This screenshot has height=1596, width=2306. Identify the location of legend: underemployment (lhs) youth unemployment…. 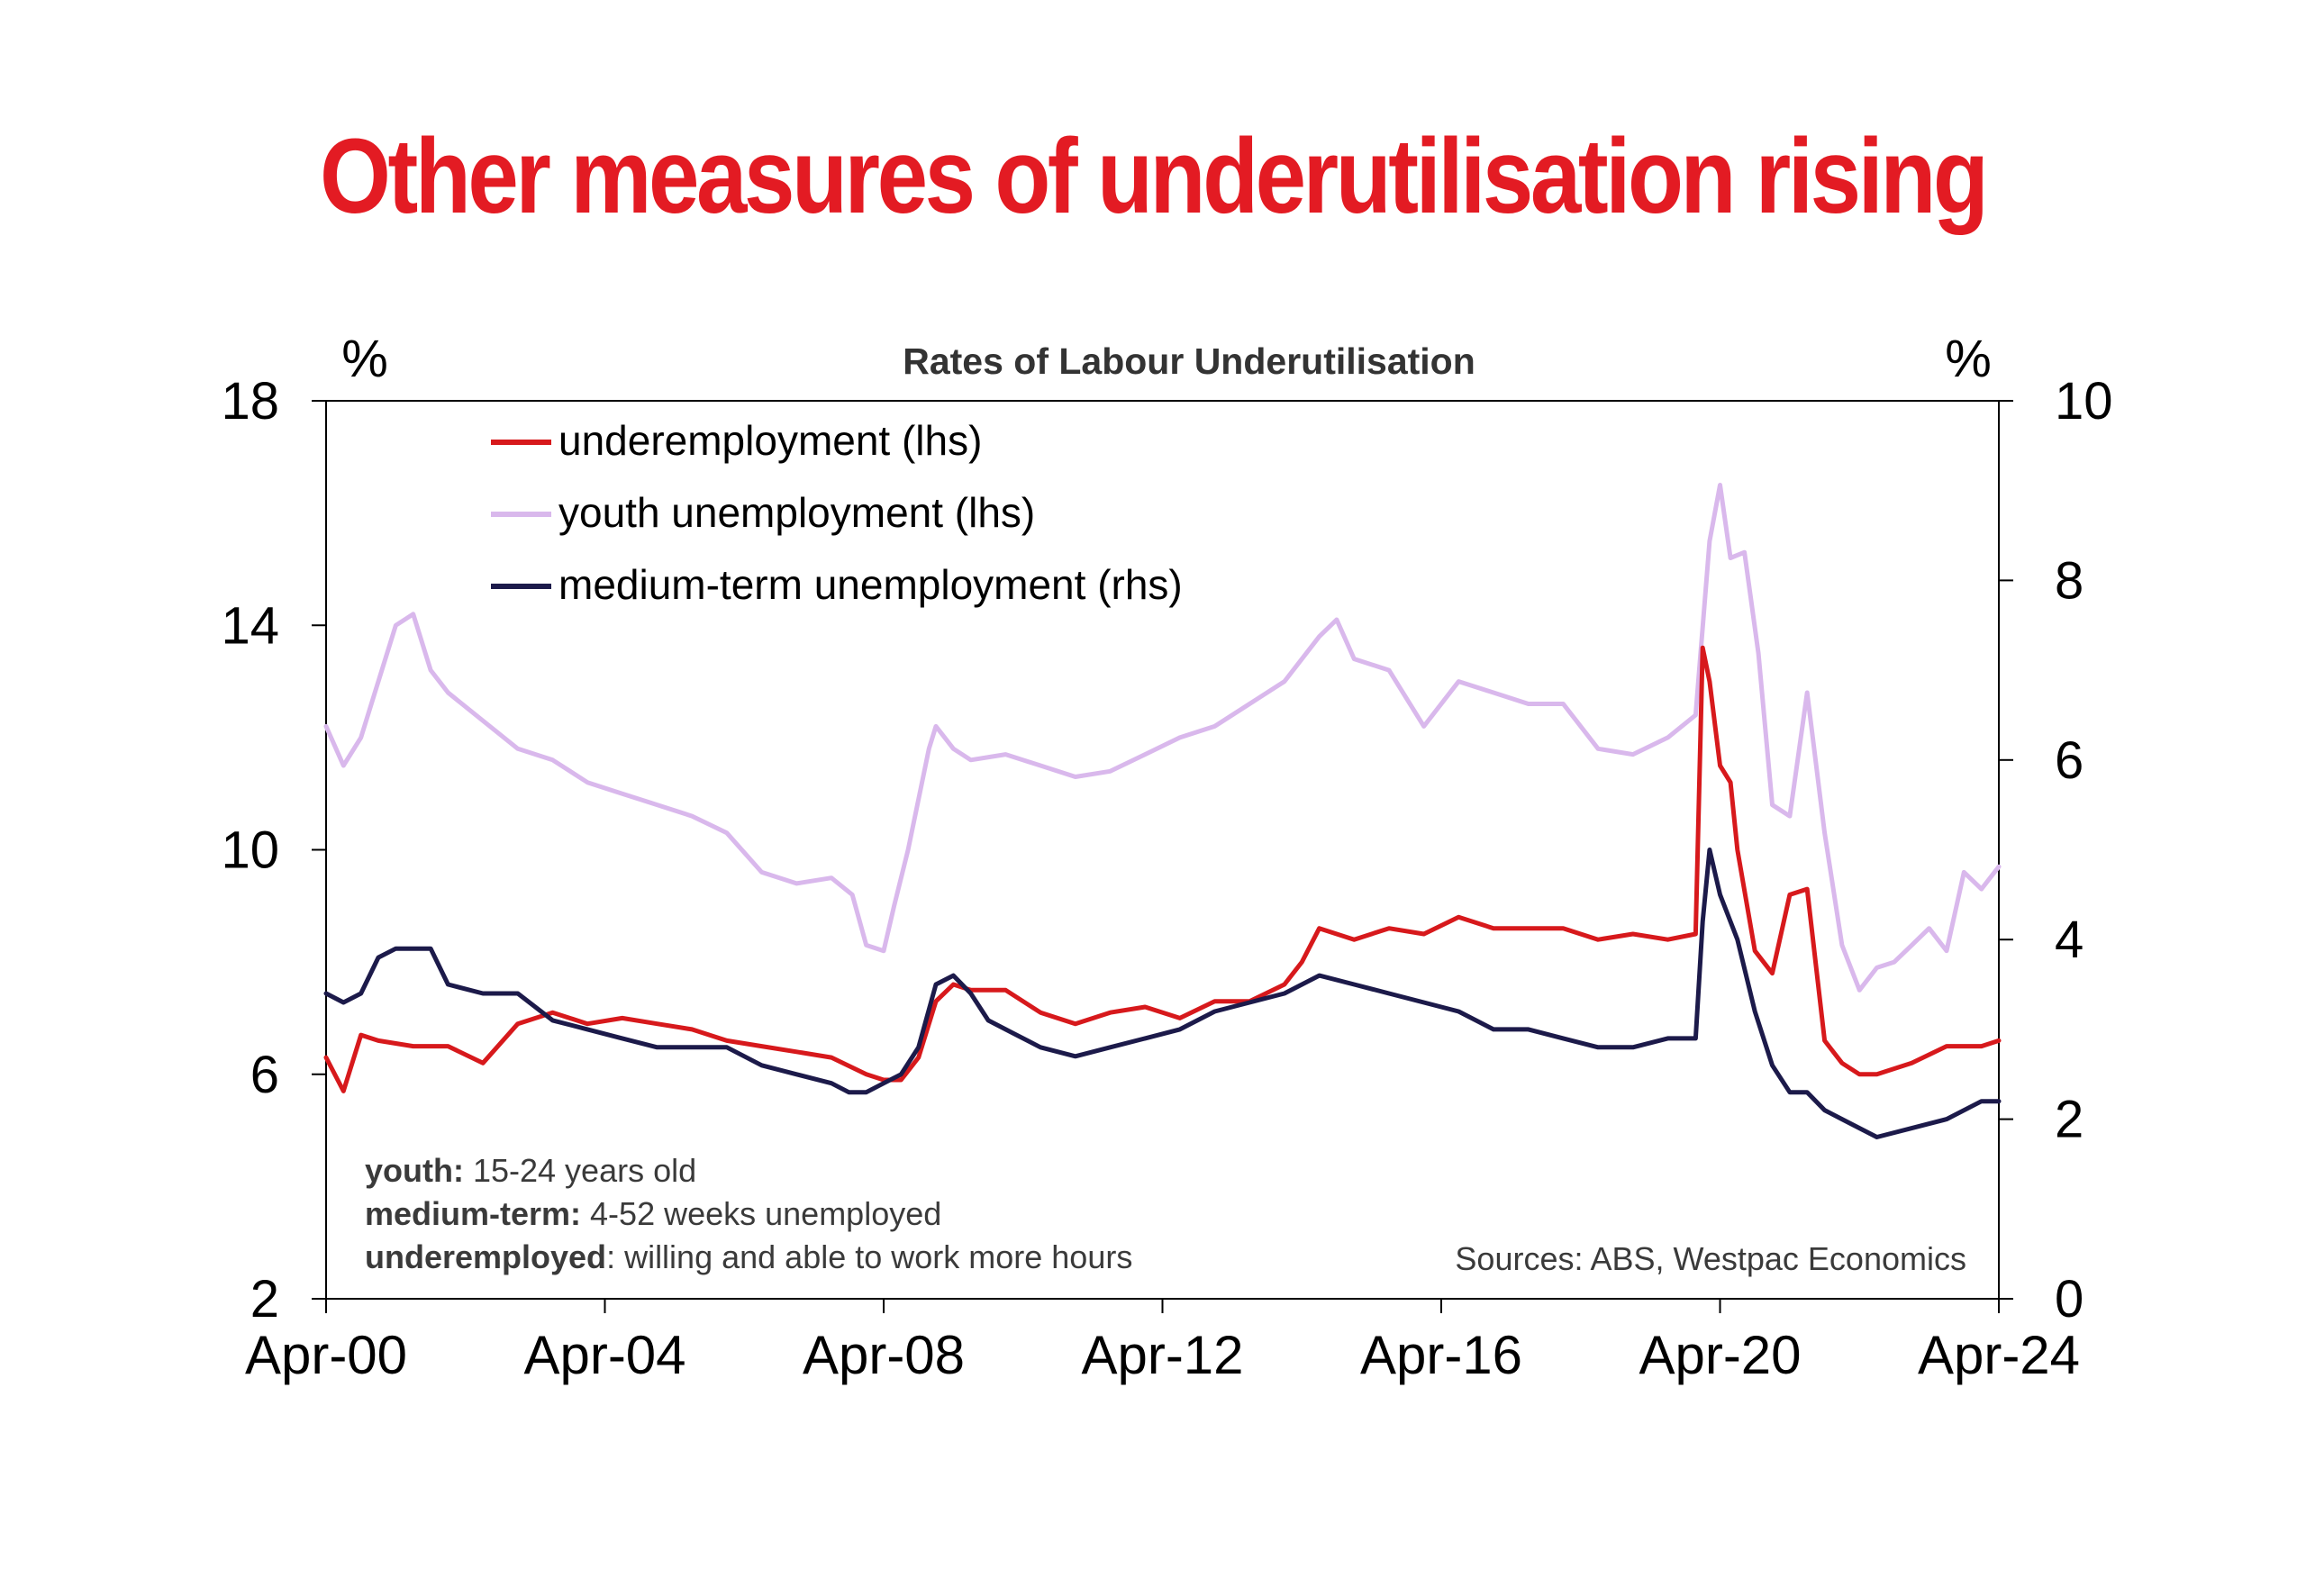
(837, 512).